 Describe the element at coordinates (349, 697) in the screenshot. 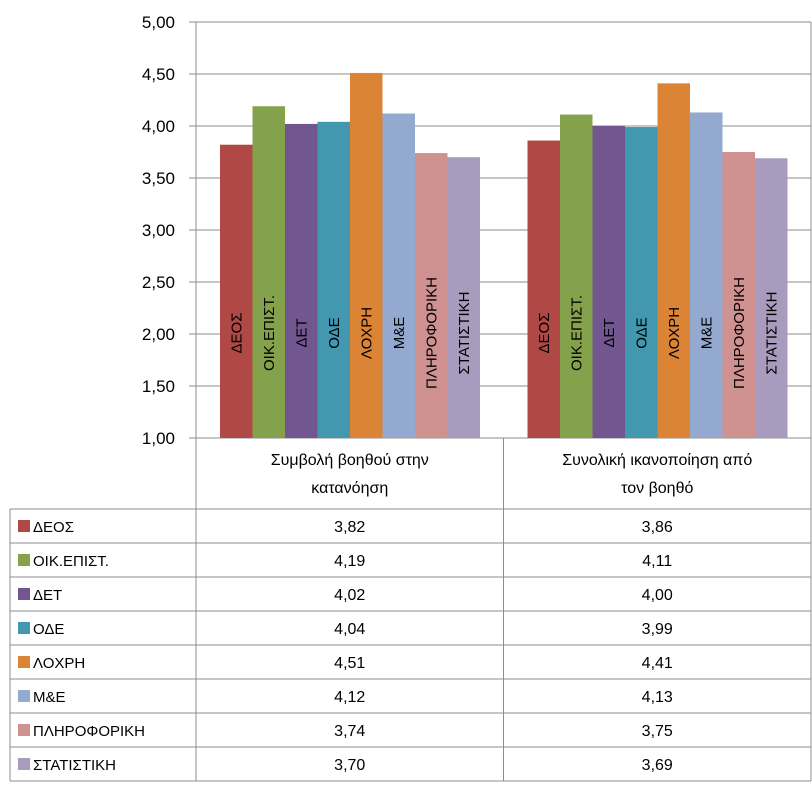

I see `table-cell-value: 4,12` at that location.